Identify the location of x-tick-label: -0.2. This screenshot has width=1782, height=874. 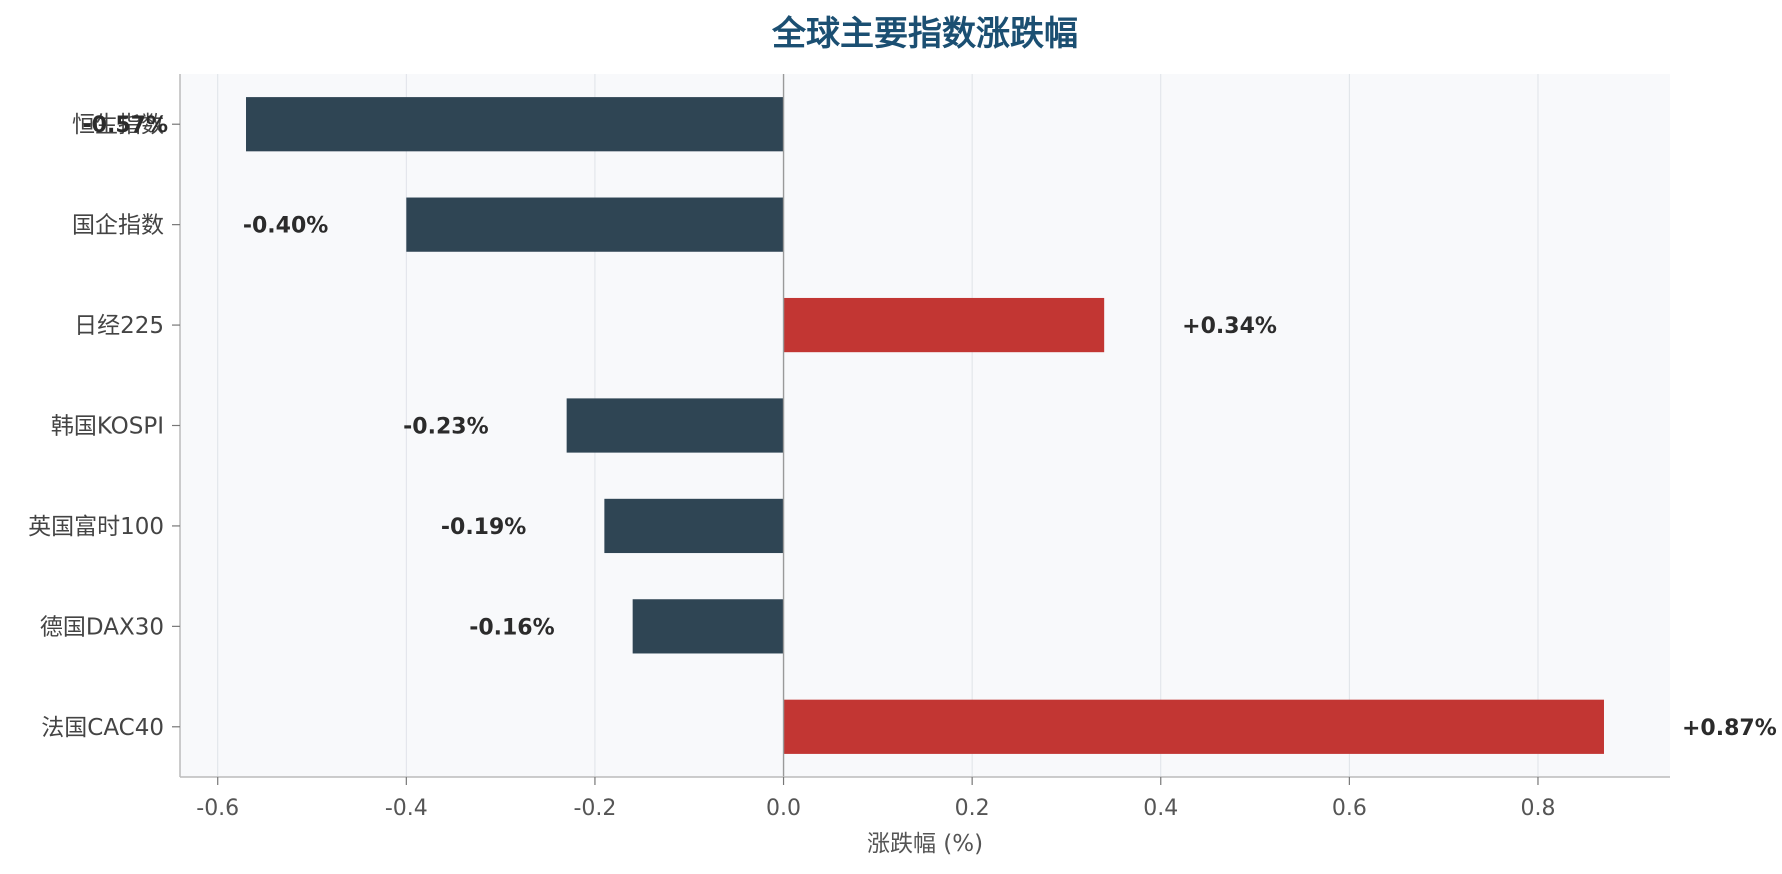
(594, 808).